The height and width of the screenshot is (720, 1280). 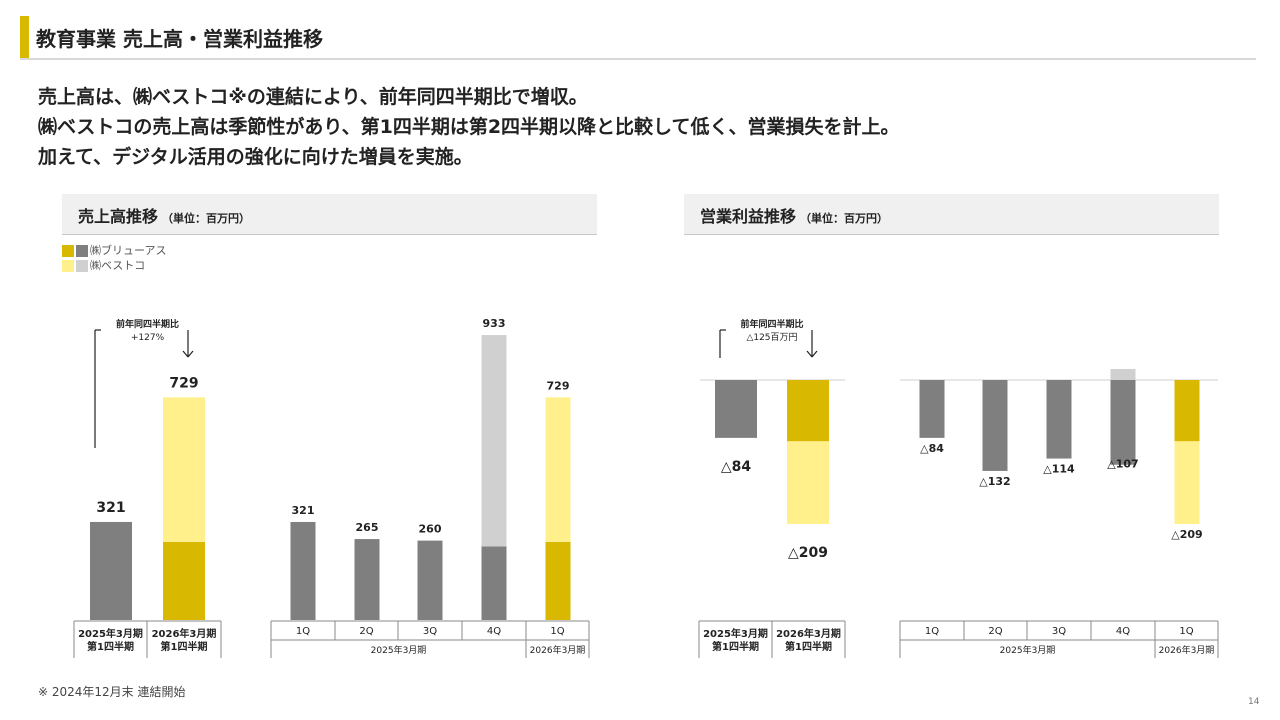 I want to click on data-label: 265, so click(x=367, y=527).